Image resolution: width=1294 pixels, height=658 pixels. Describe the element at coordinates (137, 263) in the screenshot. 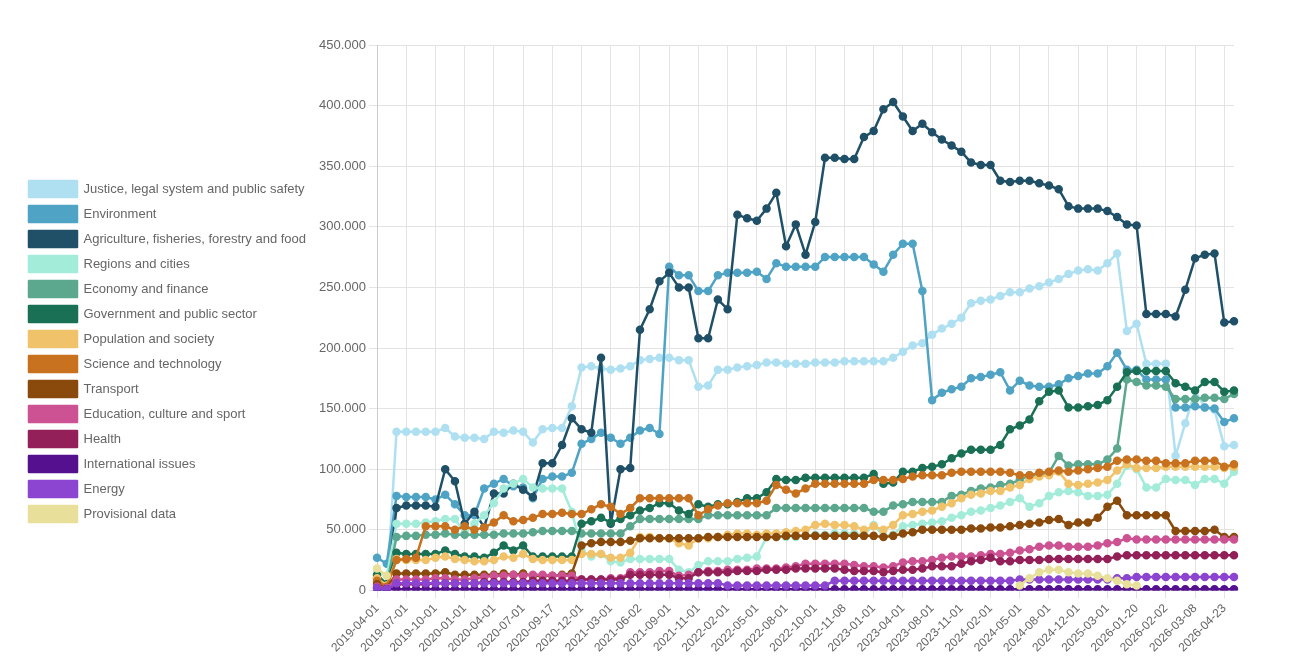

I see `legend-label: Regions and cities` at that location.